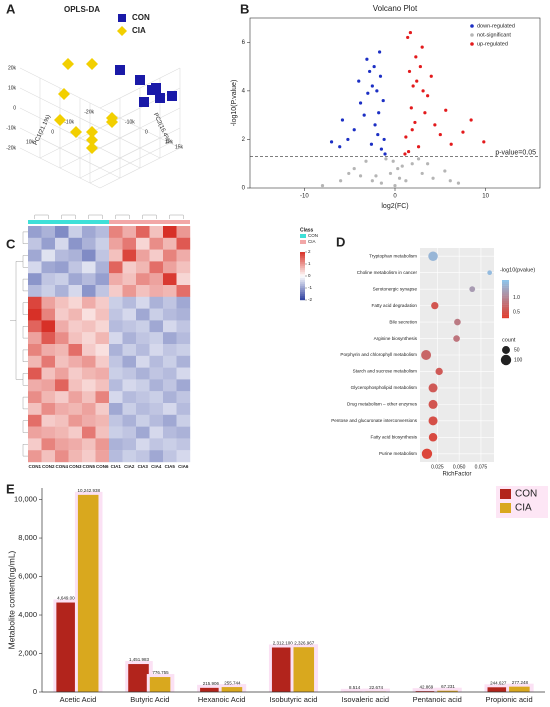 Image resolution: width=550 pixels, height=707 pixels. Describe the element at coordinates (378, 354) in the screenshot. I see `y-tick-label: Porphyrin and chlorophyll metabolism` at that location.